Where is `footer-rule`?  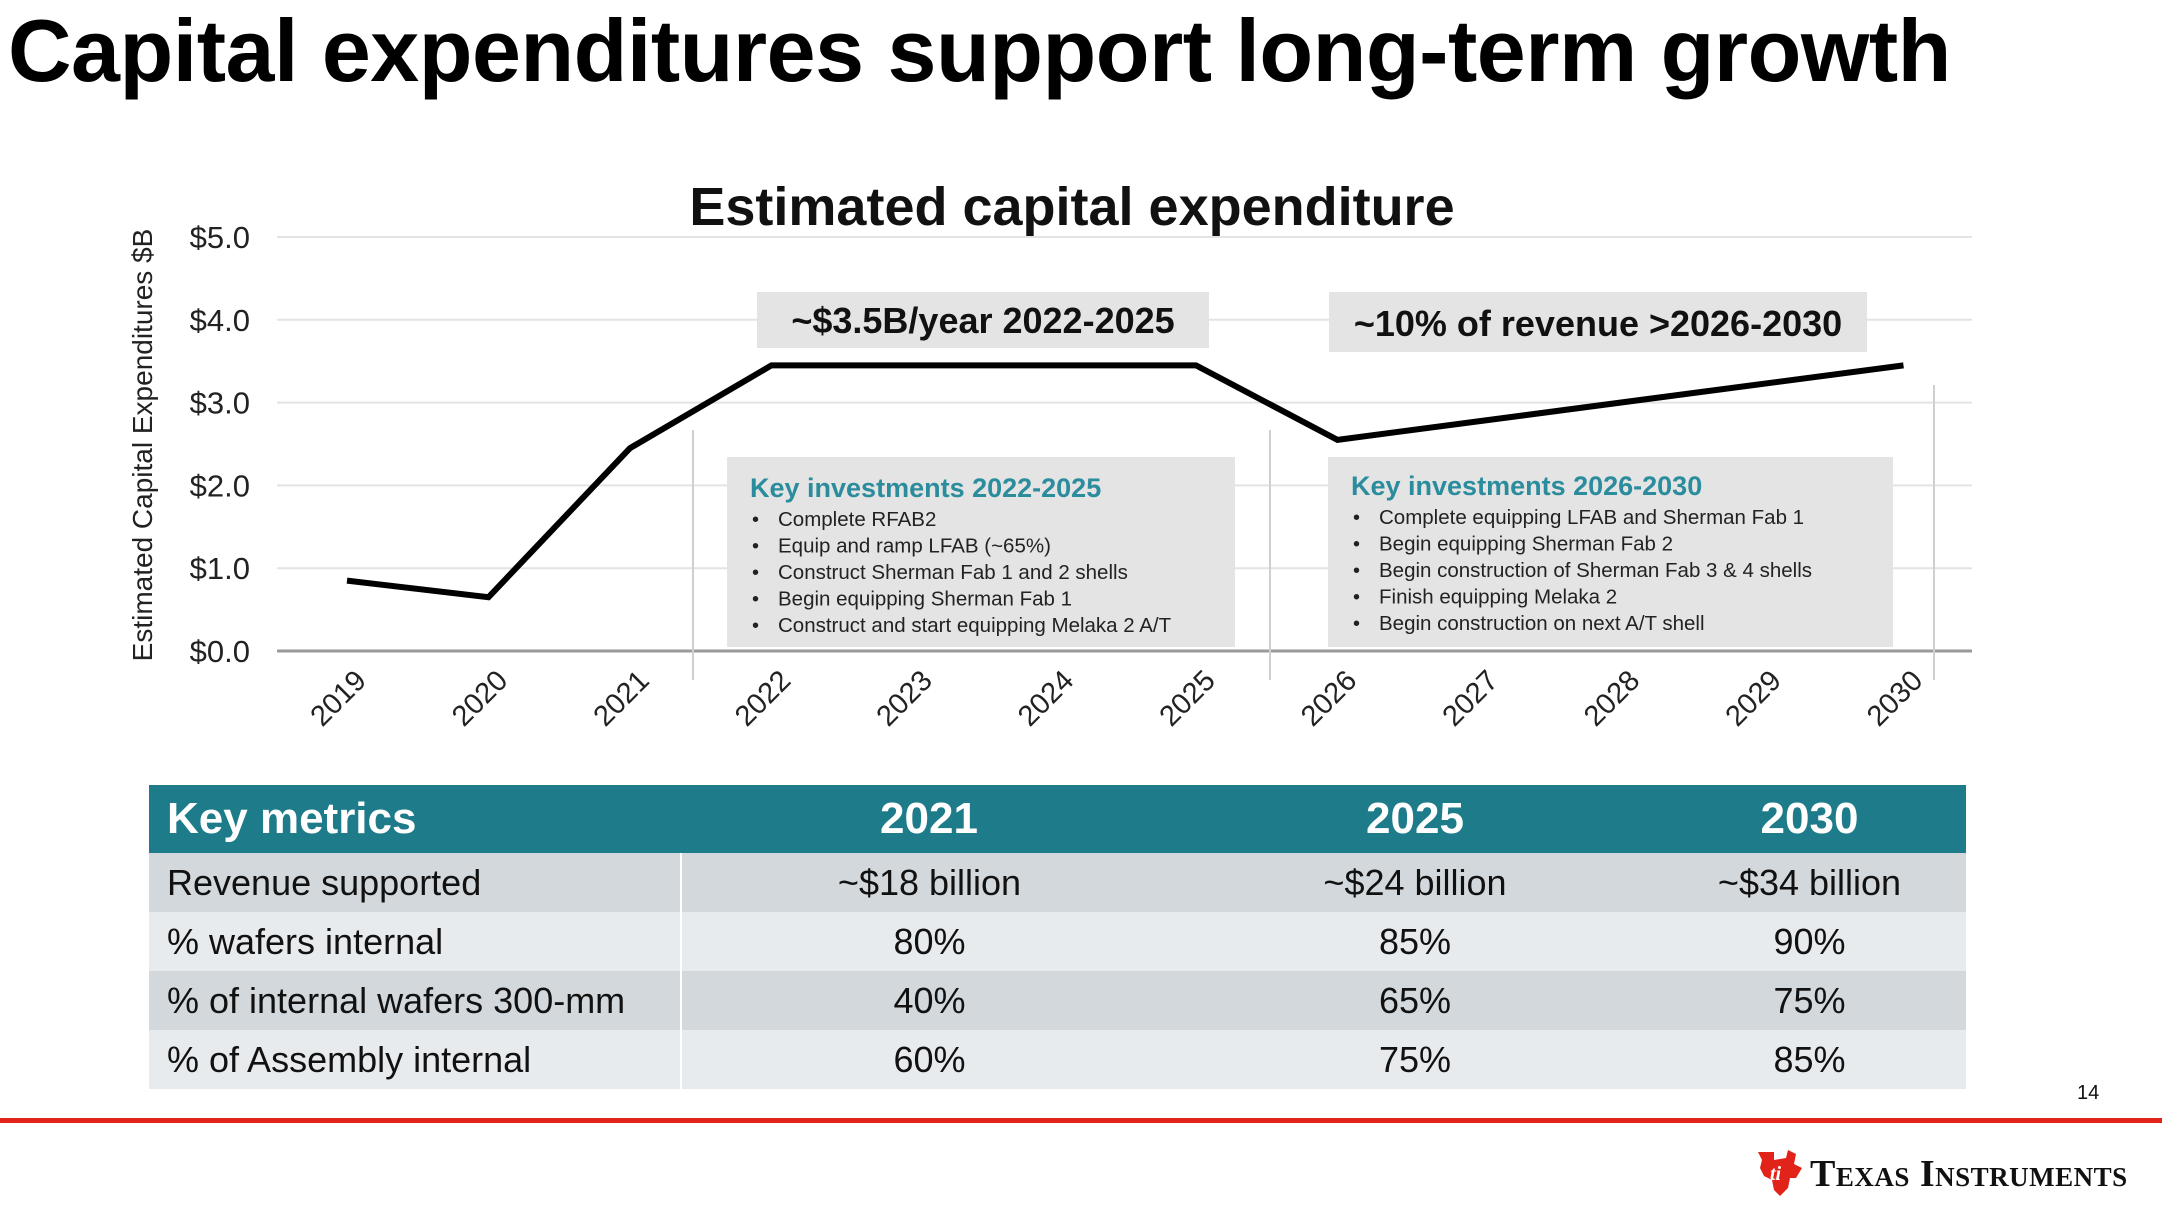
footer-rule is located at coordinates (1081, 1120).